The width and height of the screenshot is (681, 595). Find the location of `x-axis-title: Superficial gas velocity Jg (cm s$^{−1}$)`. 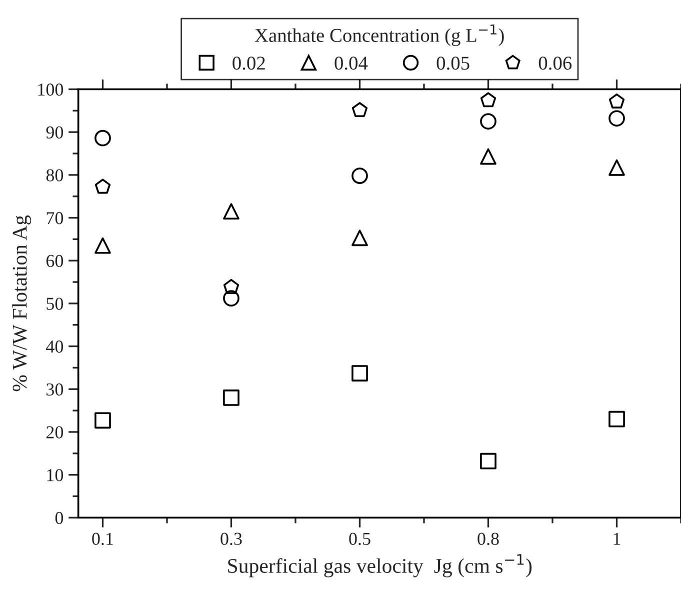

x-axis-title: Superficial gas velocity Jg (cm s$^{−1}$) is located at coordinates (380, 566).